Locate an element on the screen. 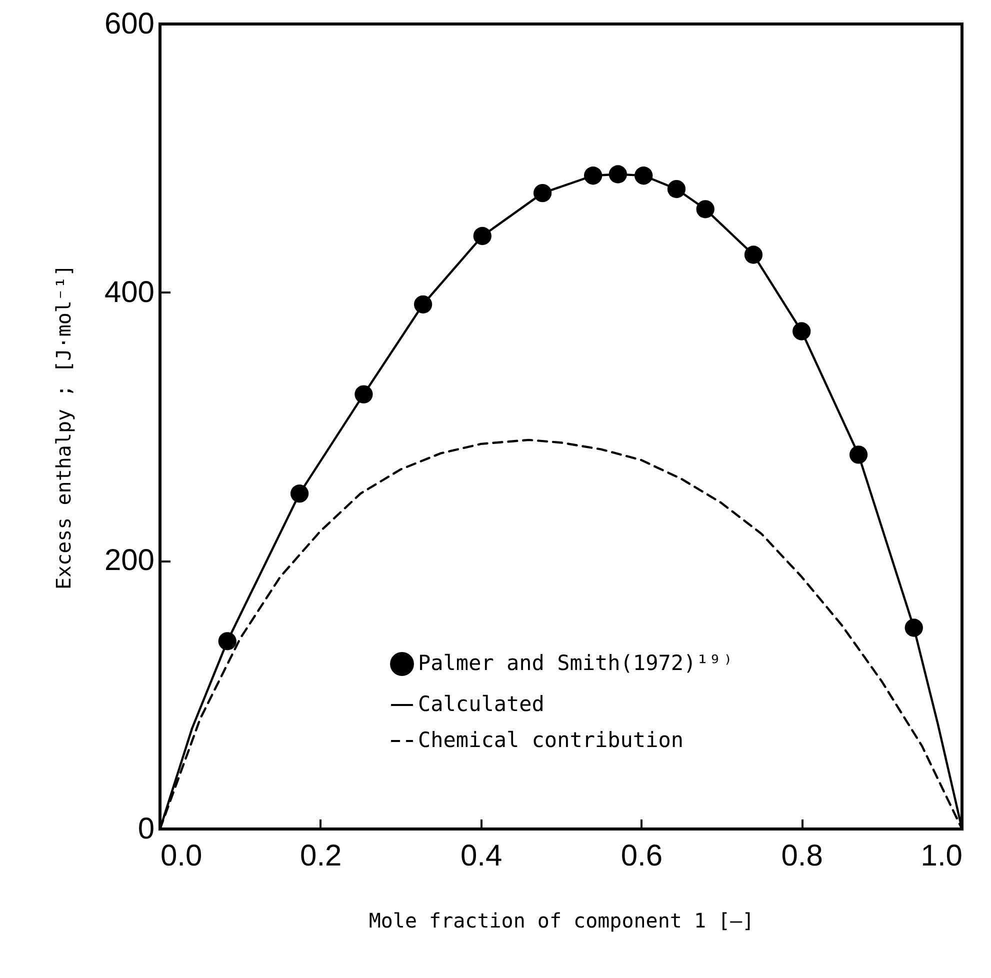 Image resolution: width=991 pixels, height=978 pixels. y-tick-label: 200 is located at coordinates (129, 561).